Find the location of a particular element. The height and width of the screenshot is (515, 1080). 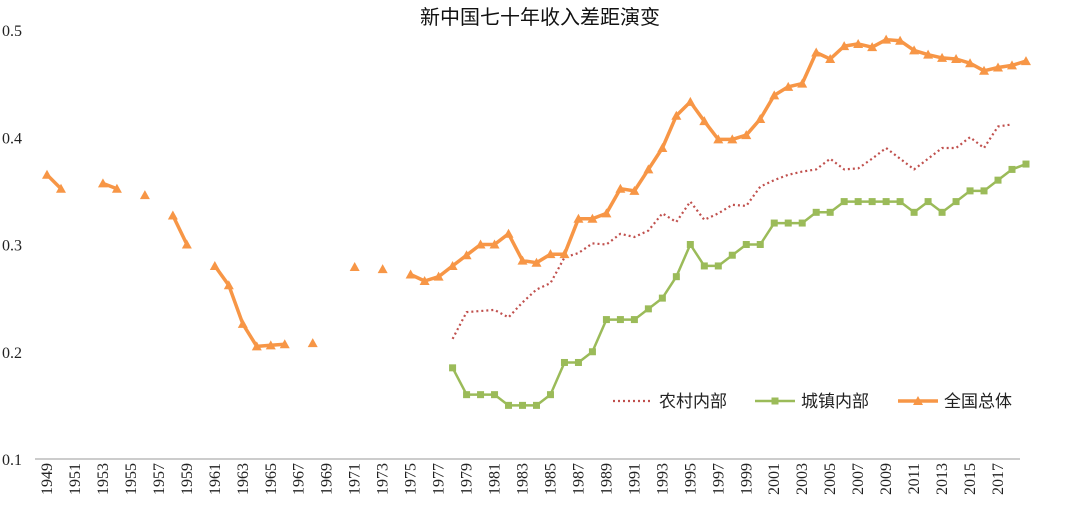

x-tick-label: 2007 is located at coordinates (858, 479).